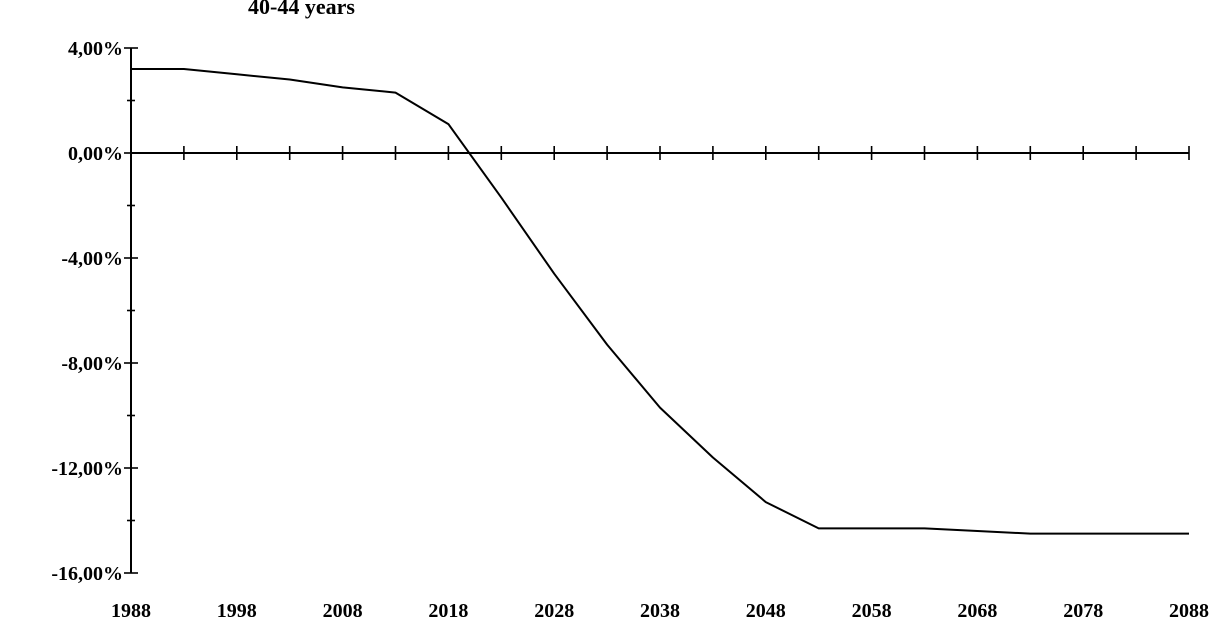  Describe the element at coordinates (237, 611) in the screenshot. I see `x-tick-label: 1998` at that location.